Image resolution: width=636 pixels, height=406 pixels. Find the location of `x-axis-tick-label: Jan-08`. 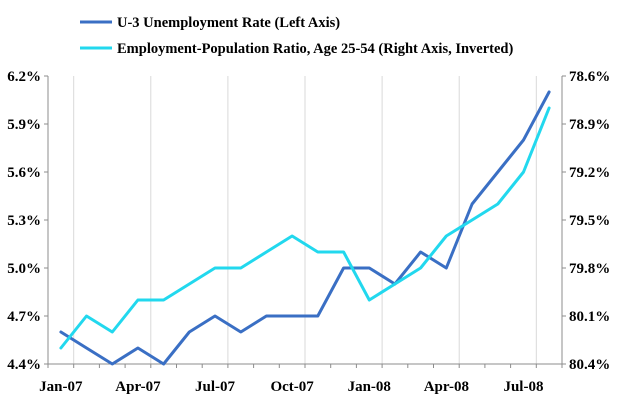

x-axis-tick-label: Jan-08 is located at coordinates (369, 387).